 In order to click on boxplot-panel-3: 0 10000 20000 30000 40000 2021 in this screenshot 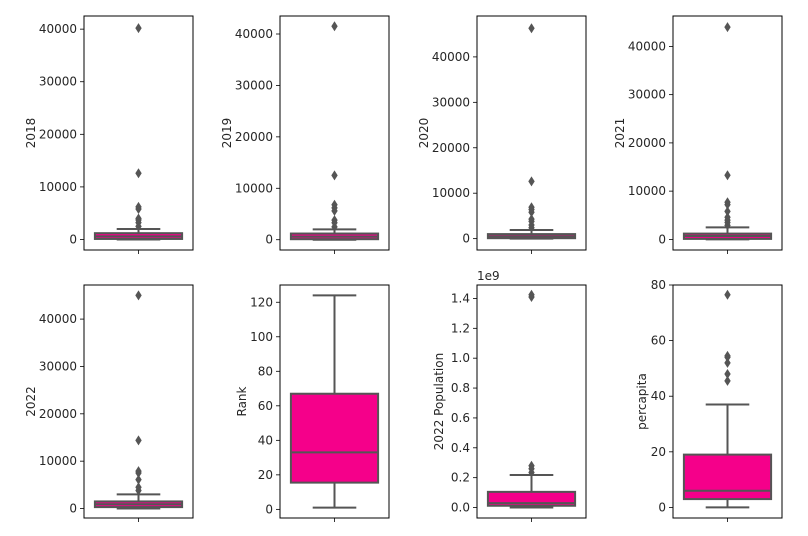, I will do `click(698, 134)`.